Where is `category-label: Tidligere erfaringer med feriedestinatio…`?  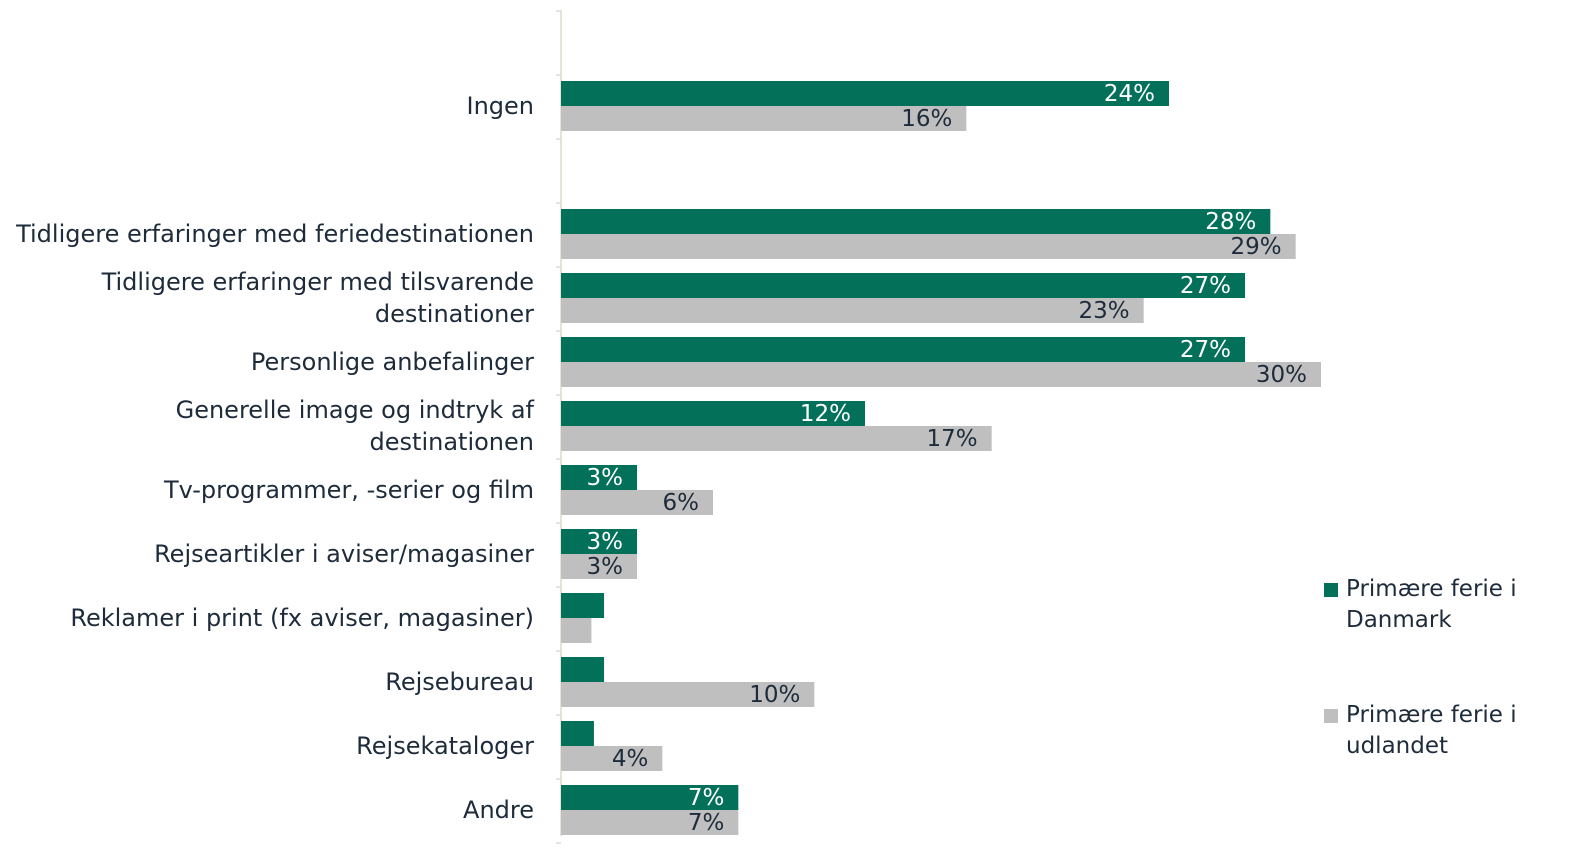 category-label: Tidligere erfaringer med feriedestinatio… is located at coordinates (275, 234).